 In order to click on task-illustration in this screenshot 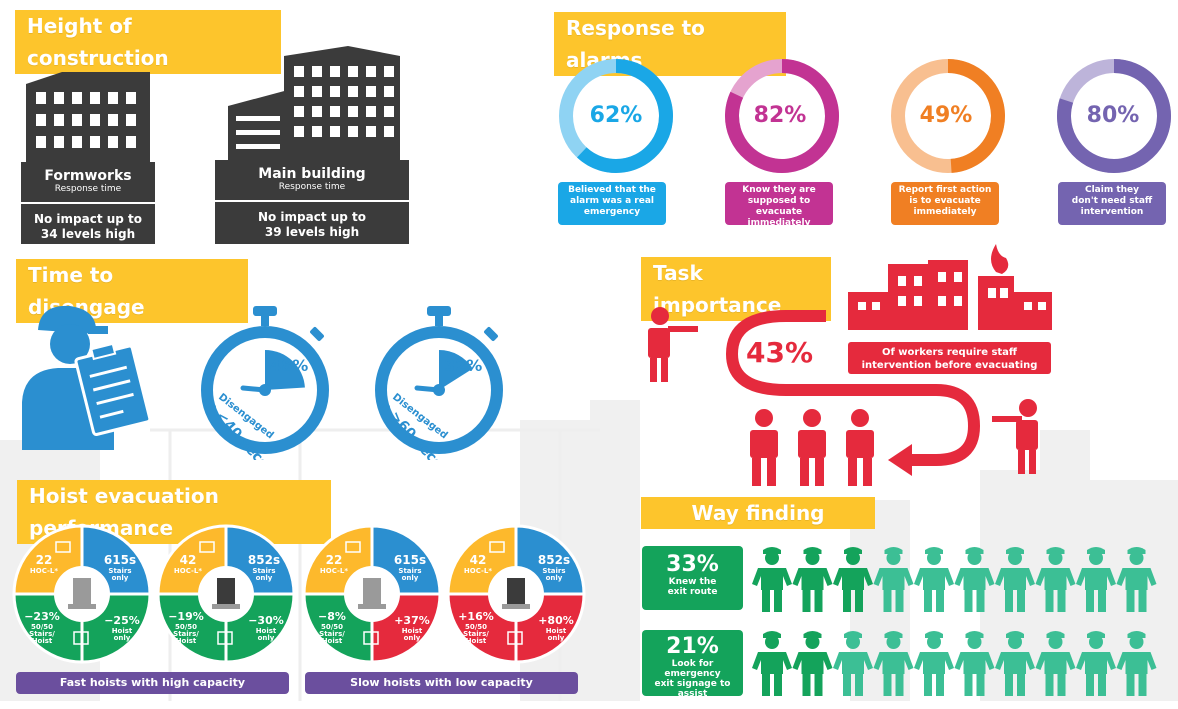, I will do `click(850, 365)`.